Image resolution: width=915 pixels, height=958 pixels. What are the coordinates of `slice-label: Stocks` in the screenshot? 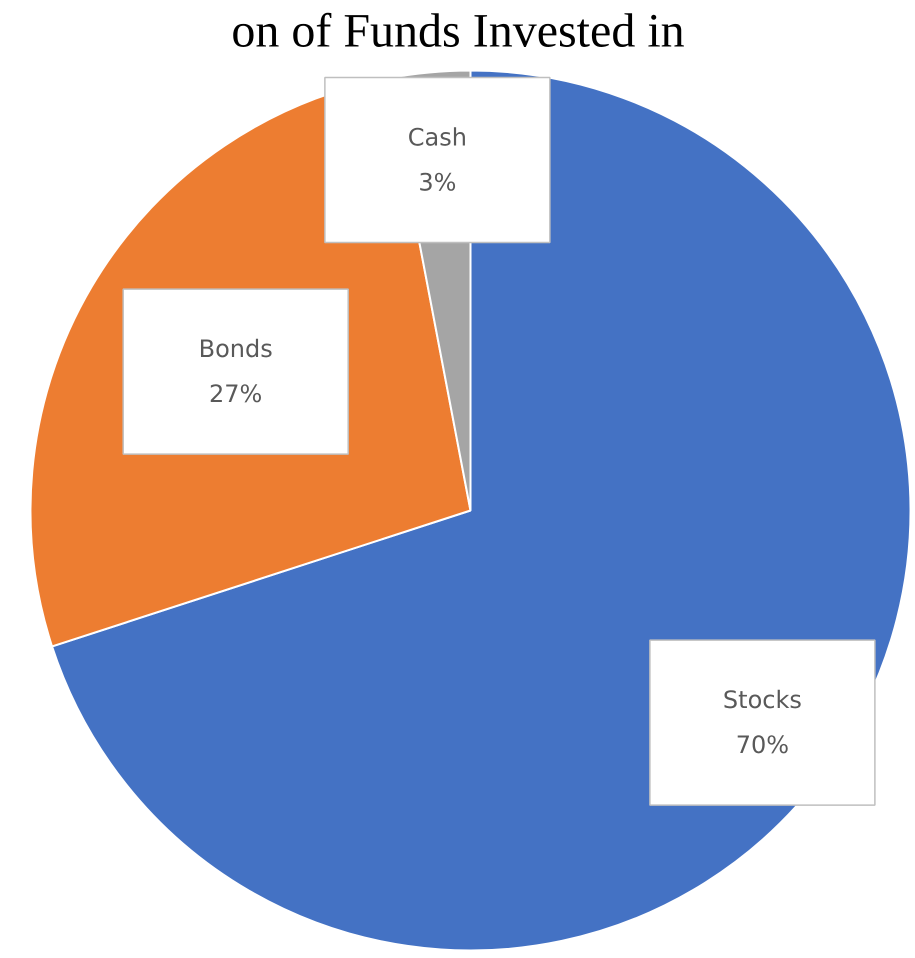 It's located at (762, 700).